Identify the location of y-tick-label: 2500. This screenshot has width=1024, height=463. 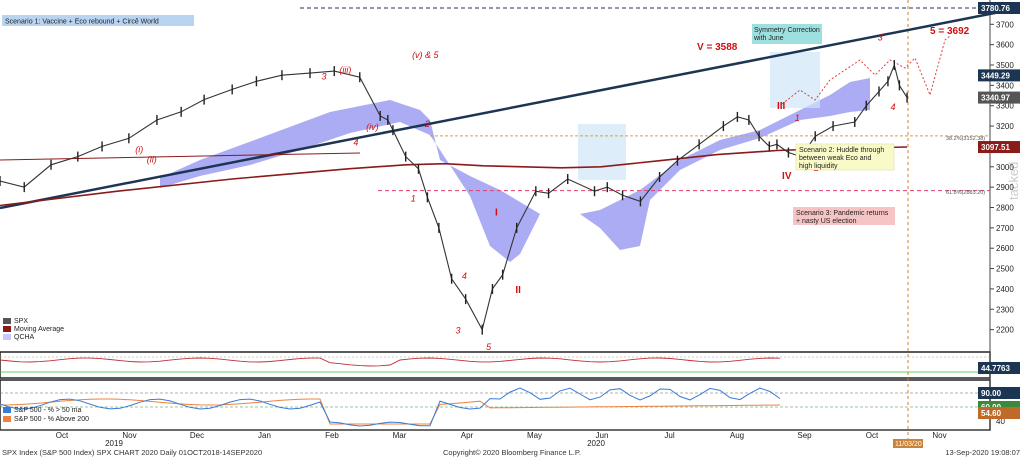
(1005, 269).